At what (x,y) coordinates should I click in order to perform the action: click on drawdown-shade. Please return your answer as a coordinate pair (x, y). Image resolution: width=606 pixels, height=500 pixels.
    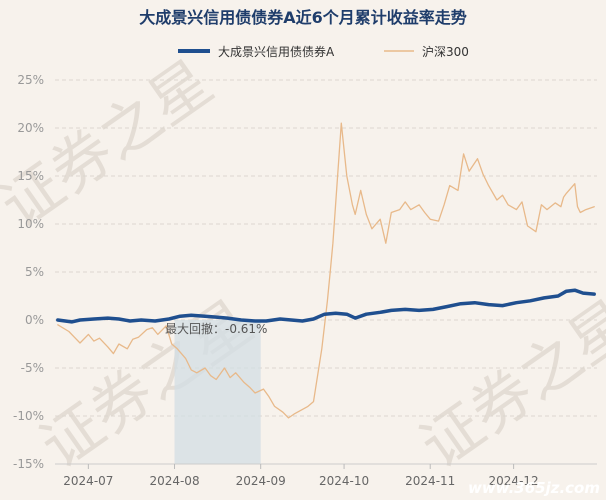
    Looking at the image, I should click on (217, 392).